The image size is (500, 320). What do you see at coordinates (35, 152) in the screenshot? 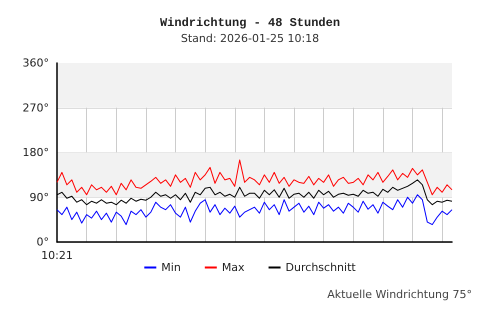
I see `y-tick-label: 180°` at bounding box center [35, 152].